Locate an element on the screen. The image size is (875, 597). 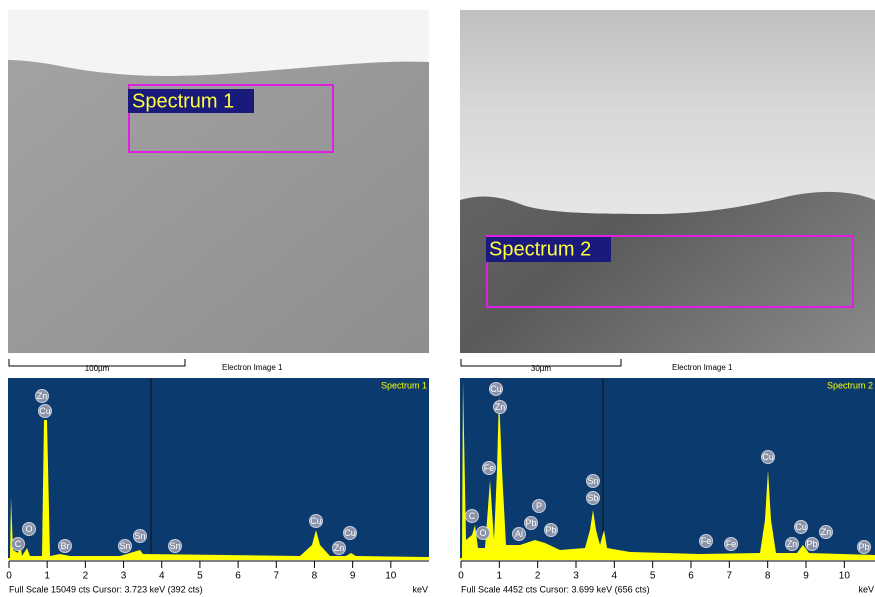
peak-label: P is located at coordinates (539, 506).